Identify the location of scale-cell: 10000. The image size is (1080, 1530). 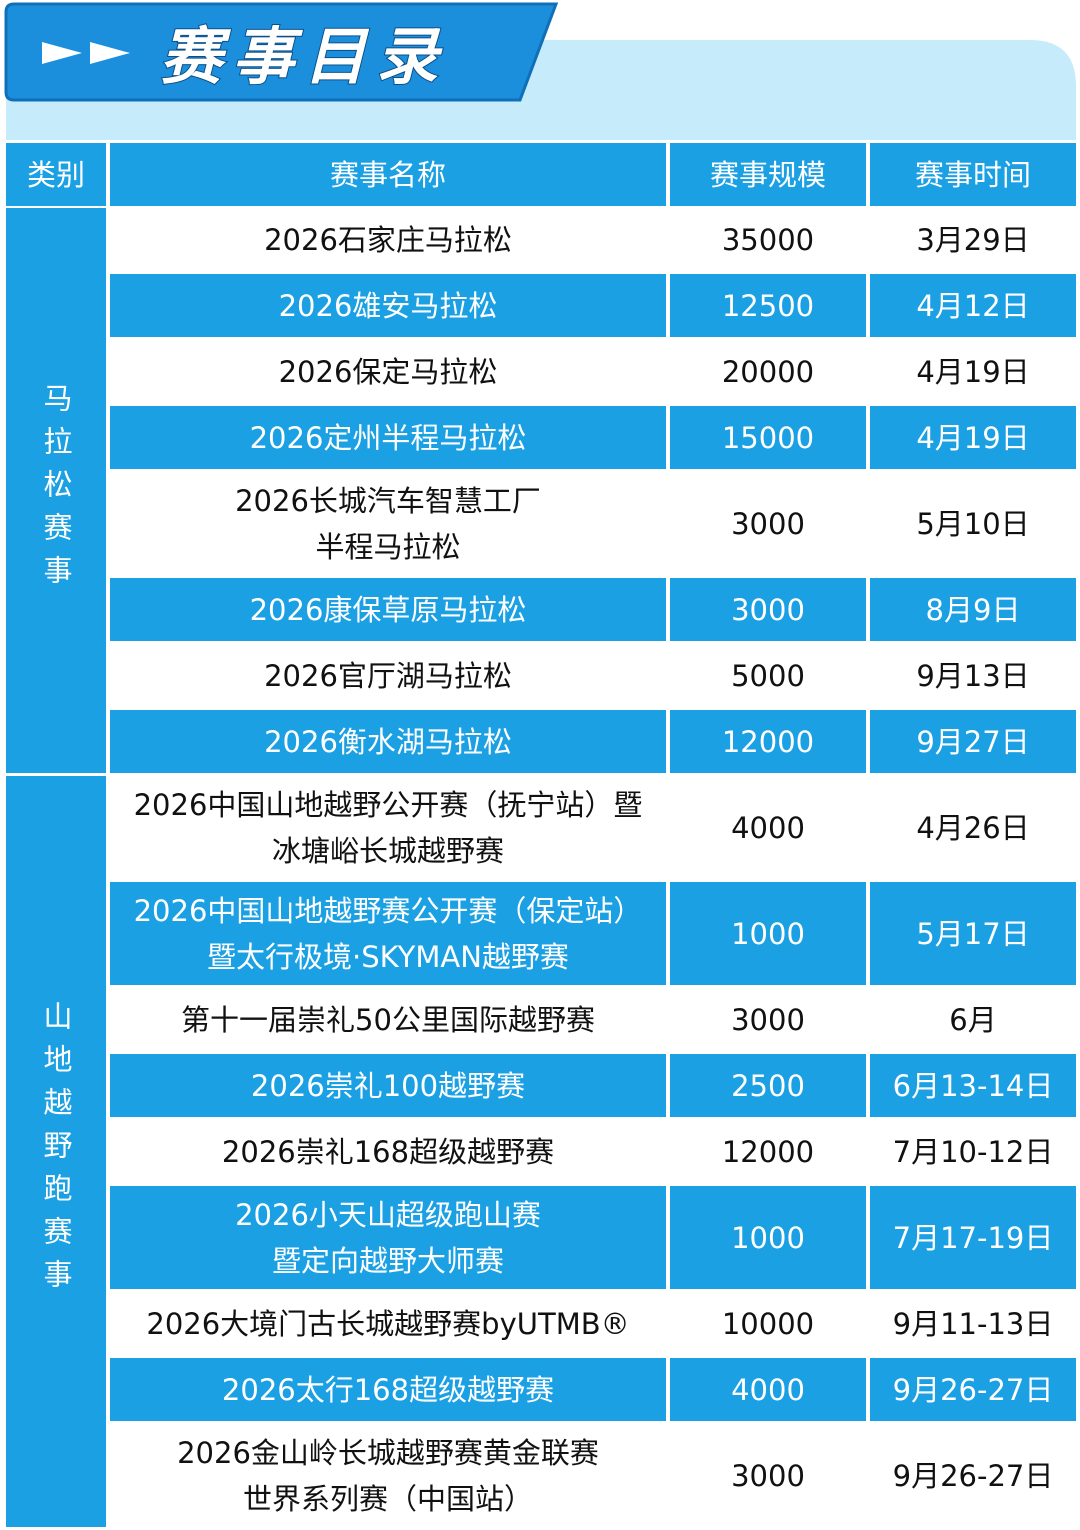
(768, 1323).